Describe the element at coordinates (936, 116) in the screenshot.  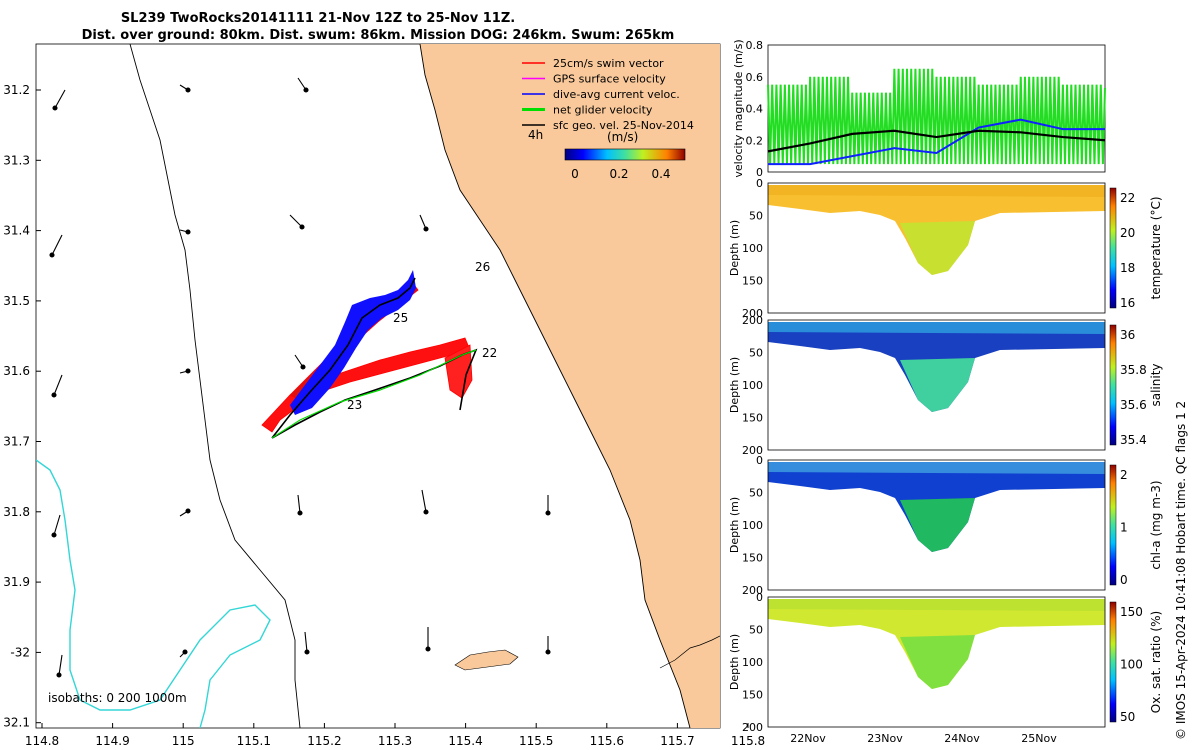
I see `series-net-glider-velocity` at that location.